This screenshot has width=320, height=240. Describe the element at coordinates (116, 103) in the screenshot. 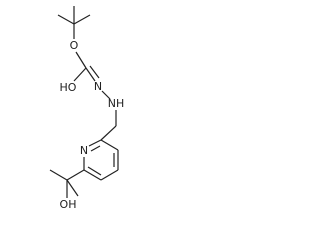

I see `atom-label: NH` at that location.